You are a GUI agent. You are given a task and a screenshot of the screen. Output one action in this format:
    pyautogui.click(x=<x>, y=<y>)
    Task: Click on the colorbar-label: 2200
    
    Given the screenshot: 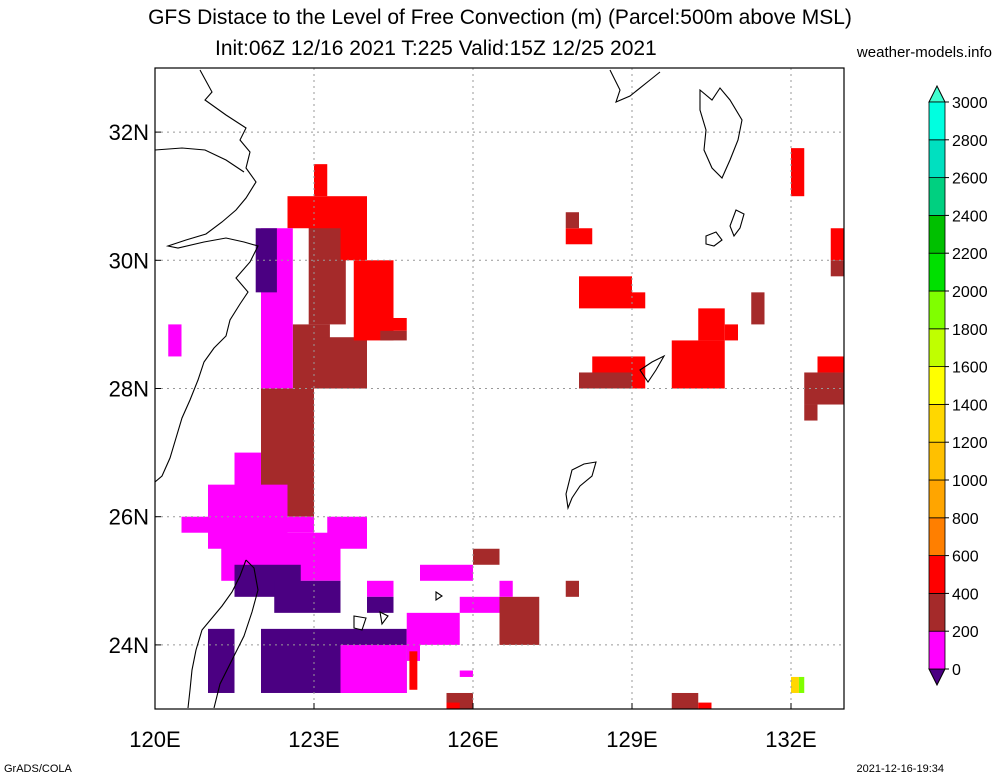 What is the action you would take?
    pyautogui.click(x=970, y=254)
    